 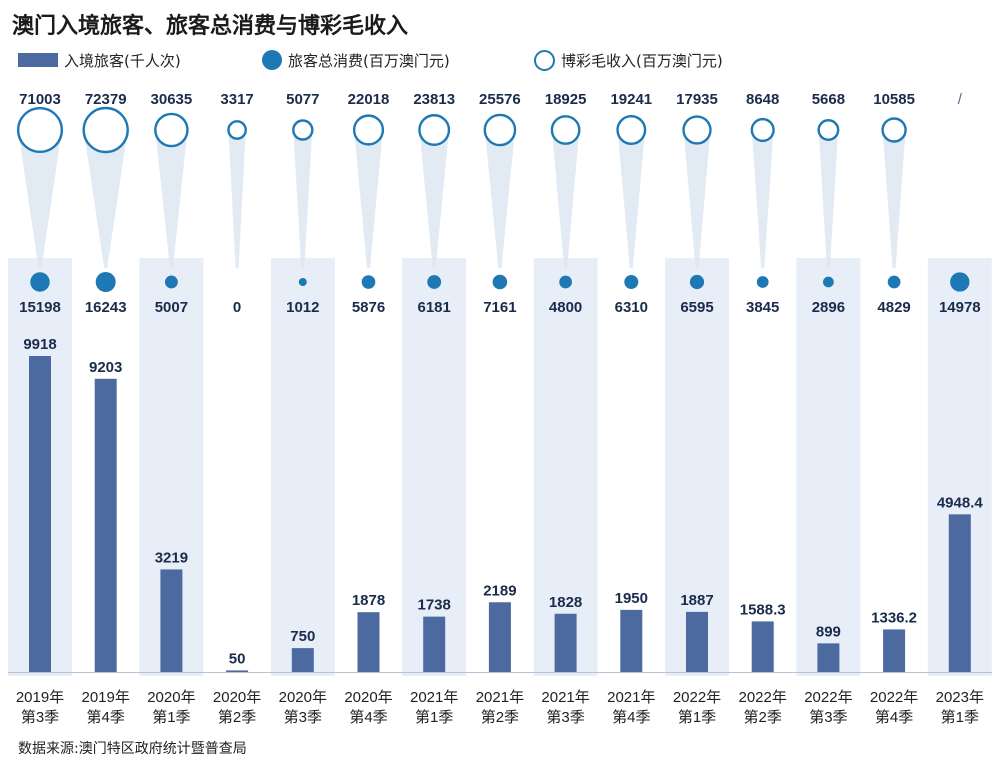 I want to click on category-year-12: 2022年, so click(x=828, y=697).